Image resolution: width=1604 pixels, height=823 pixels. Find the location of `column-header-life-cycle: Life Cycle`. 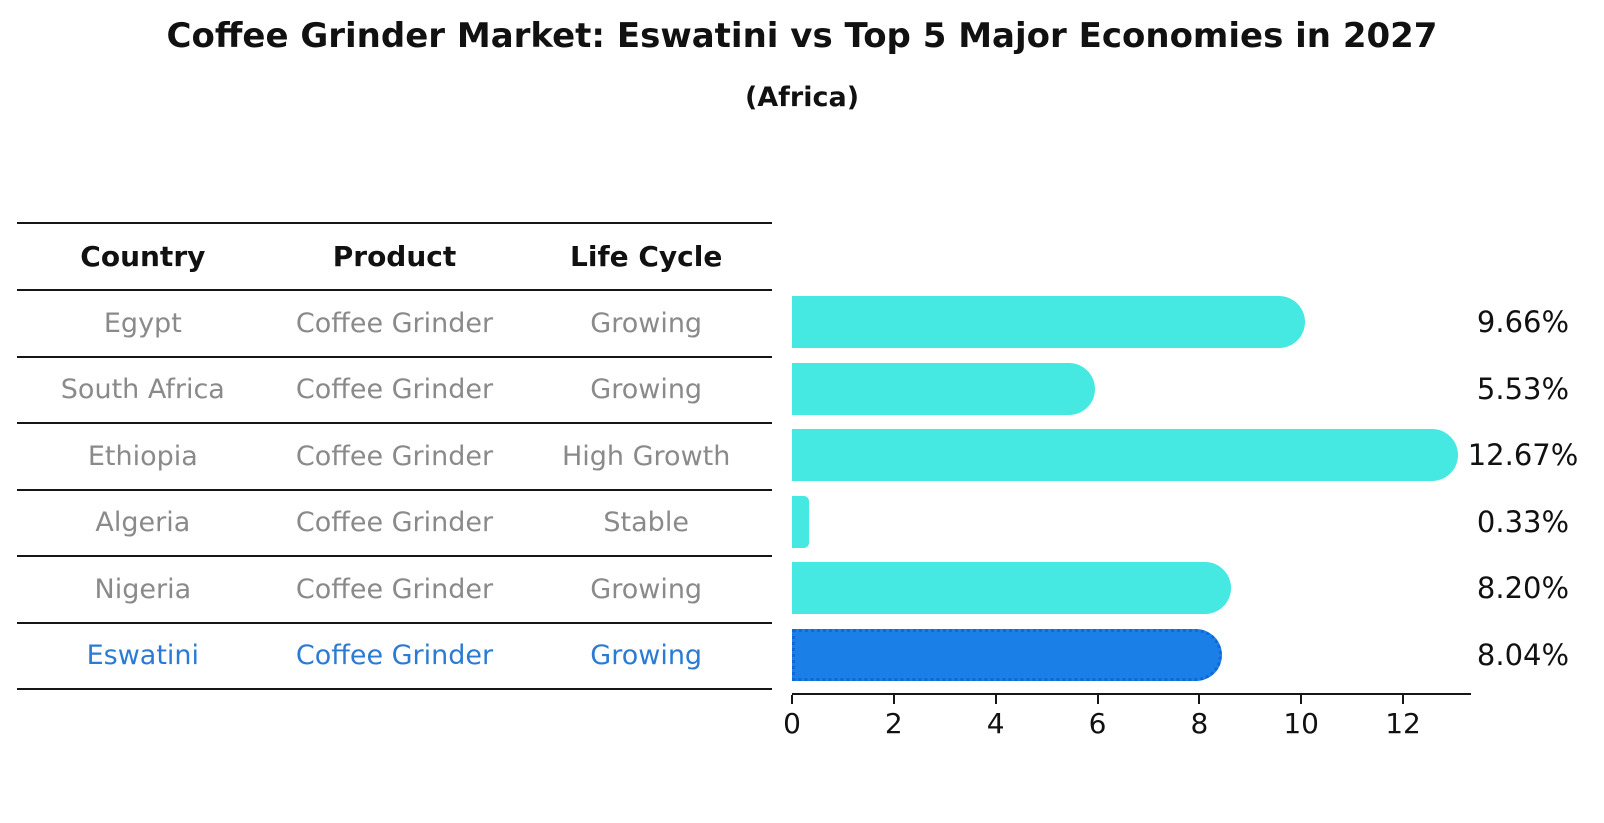

column-header-life-cycle: Life Cycle is located at coordinates (646, 256).